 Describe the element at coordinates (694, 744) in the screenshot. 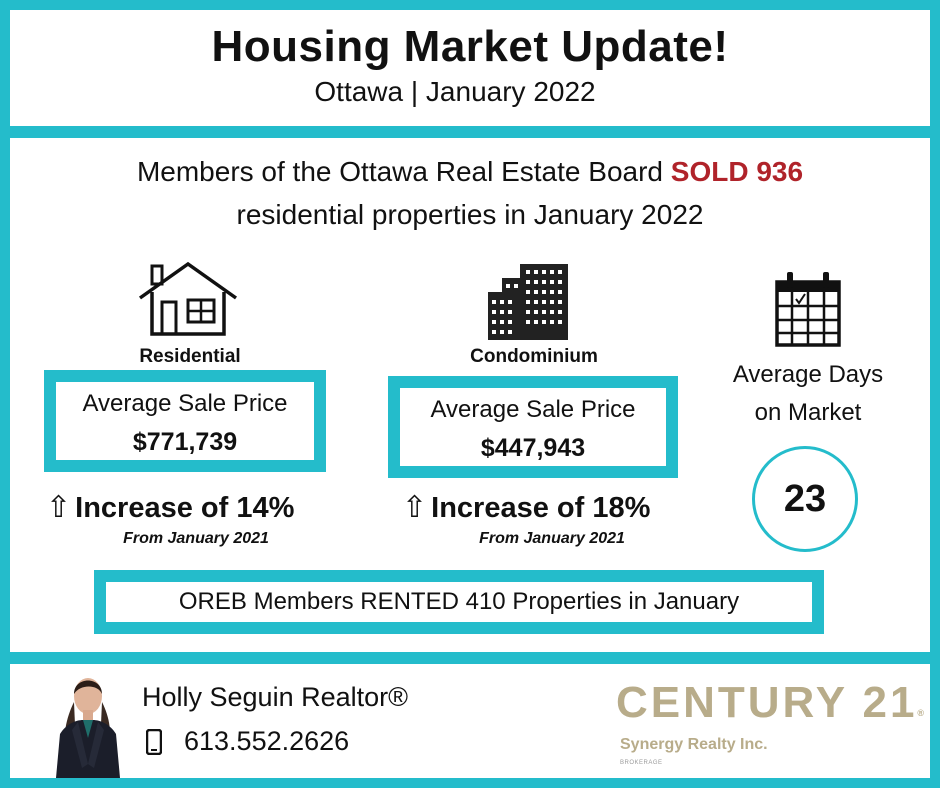

I see `brokerage-name: Synergy Realty Inc.` at that location.